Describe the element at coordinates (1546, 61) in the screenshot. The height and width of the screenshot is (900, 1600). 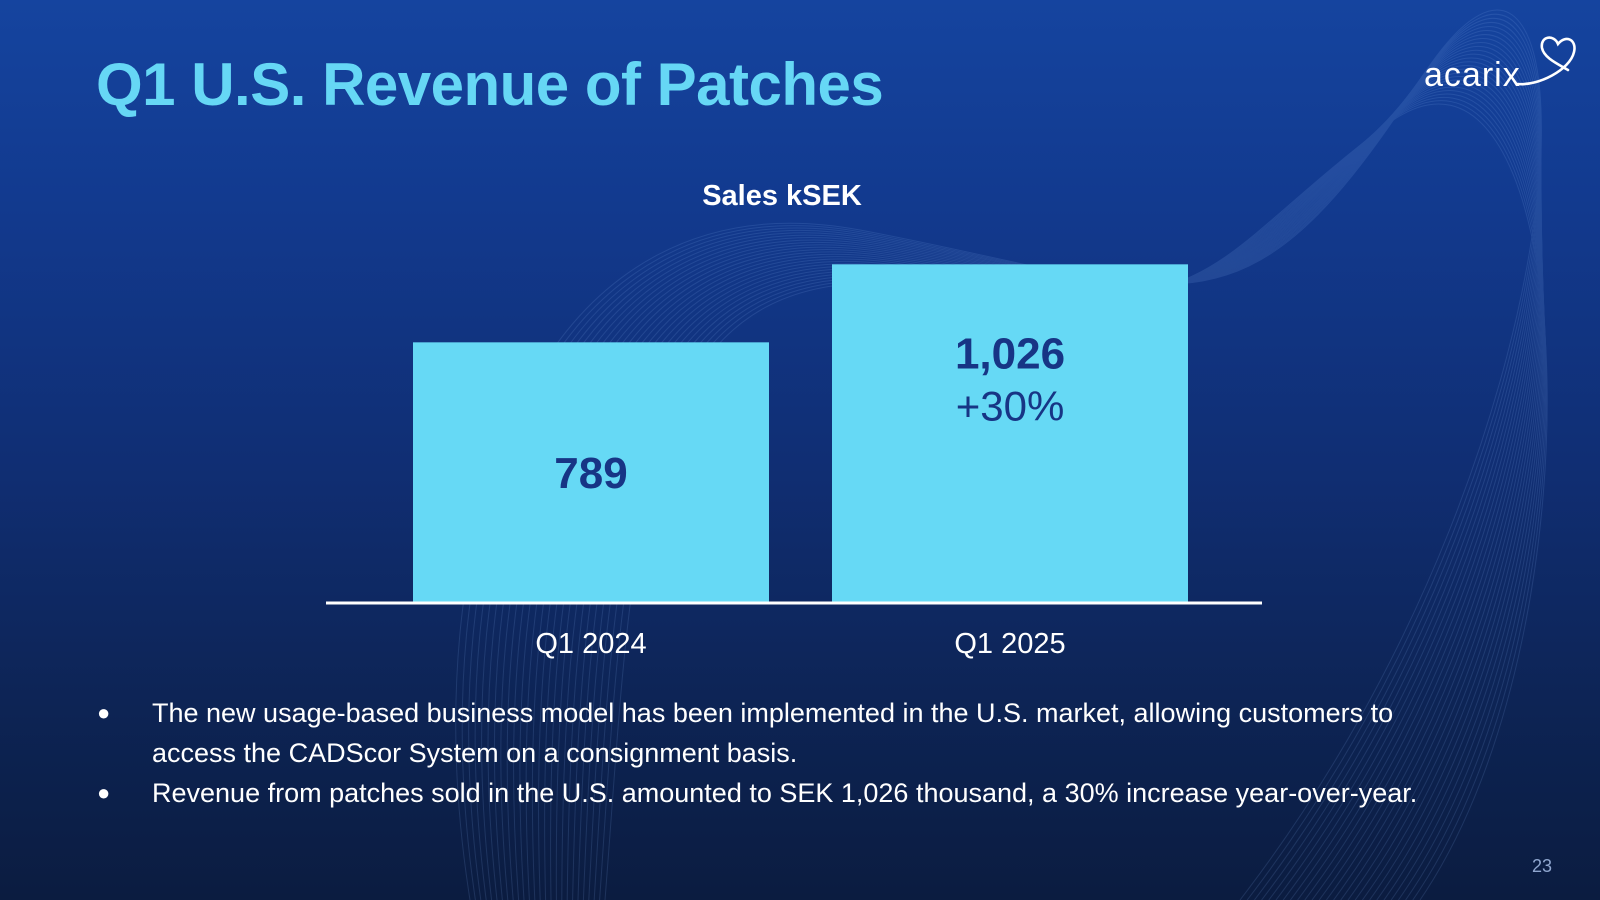
I see `heart-icon` at that location.